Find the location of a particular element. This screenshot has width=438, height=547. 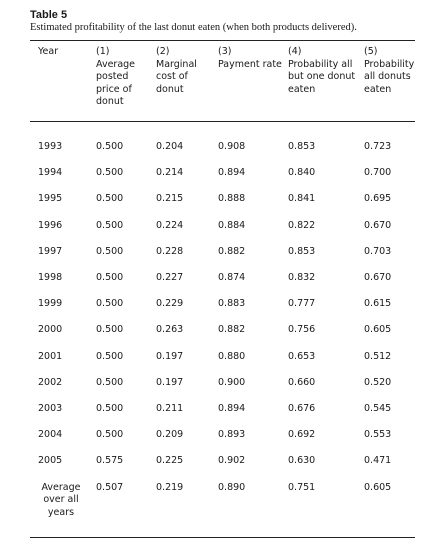

cell-probability-all-but-one: 0.692 is located at coordinates (302, 435).